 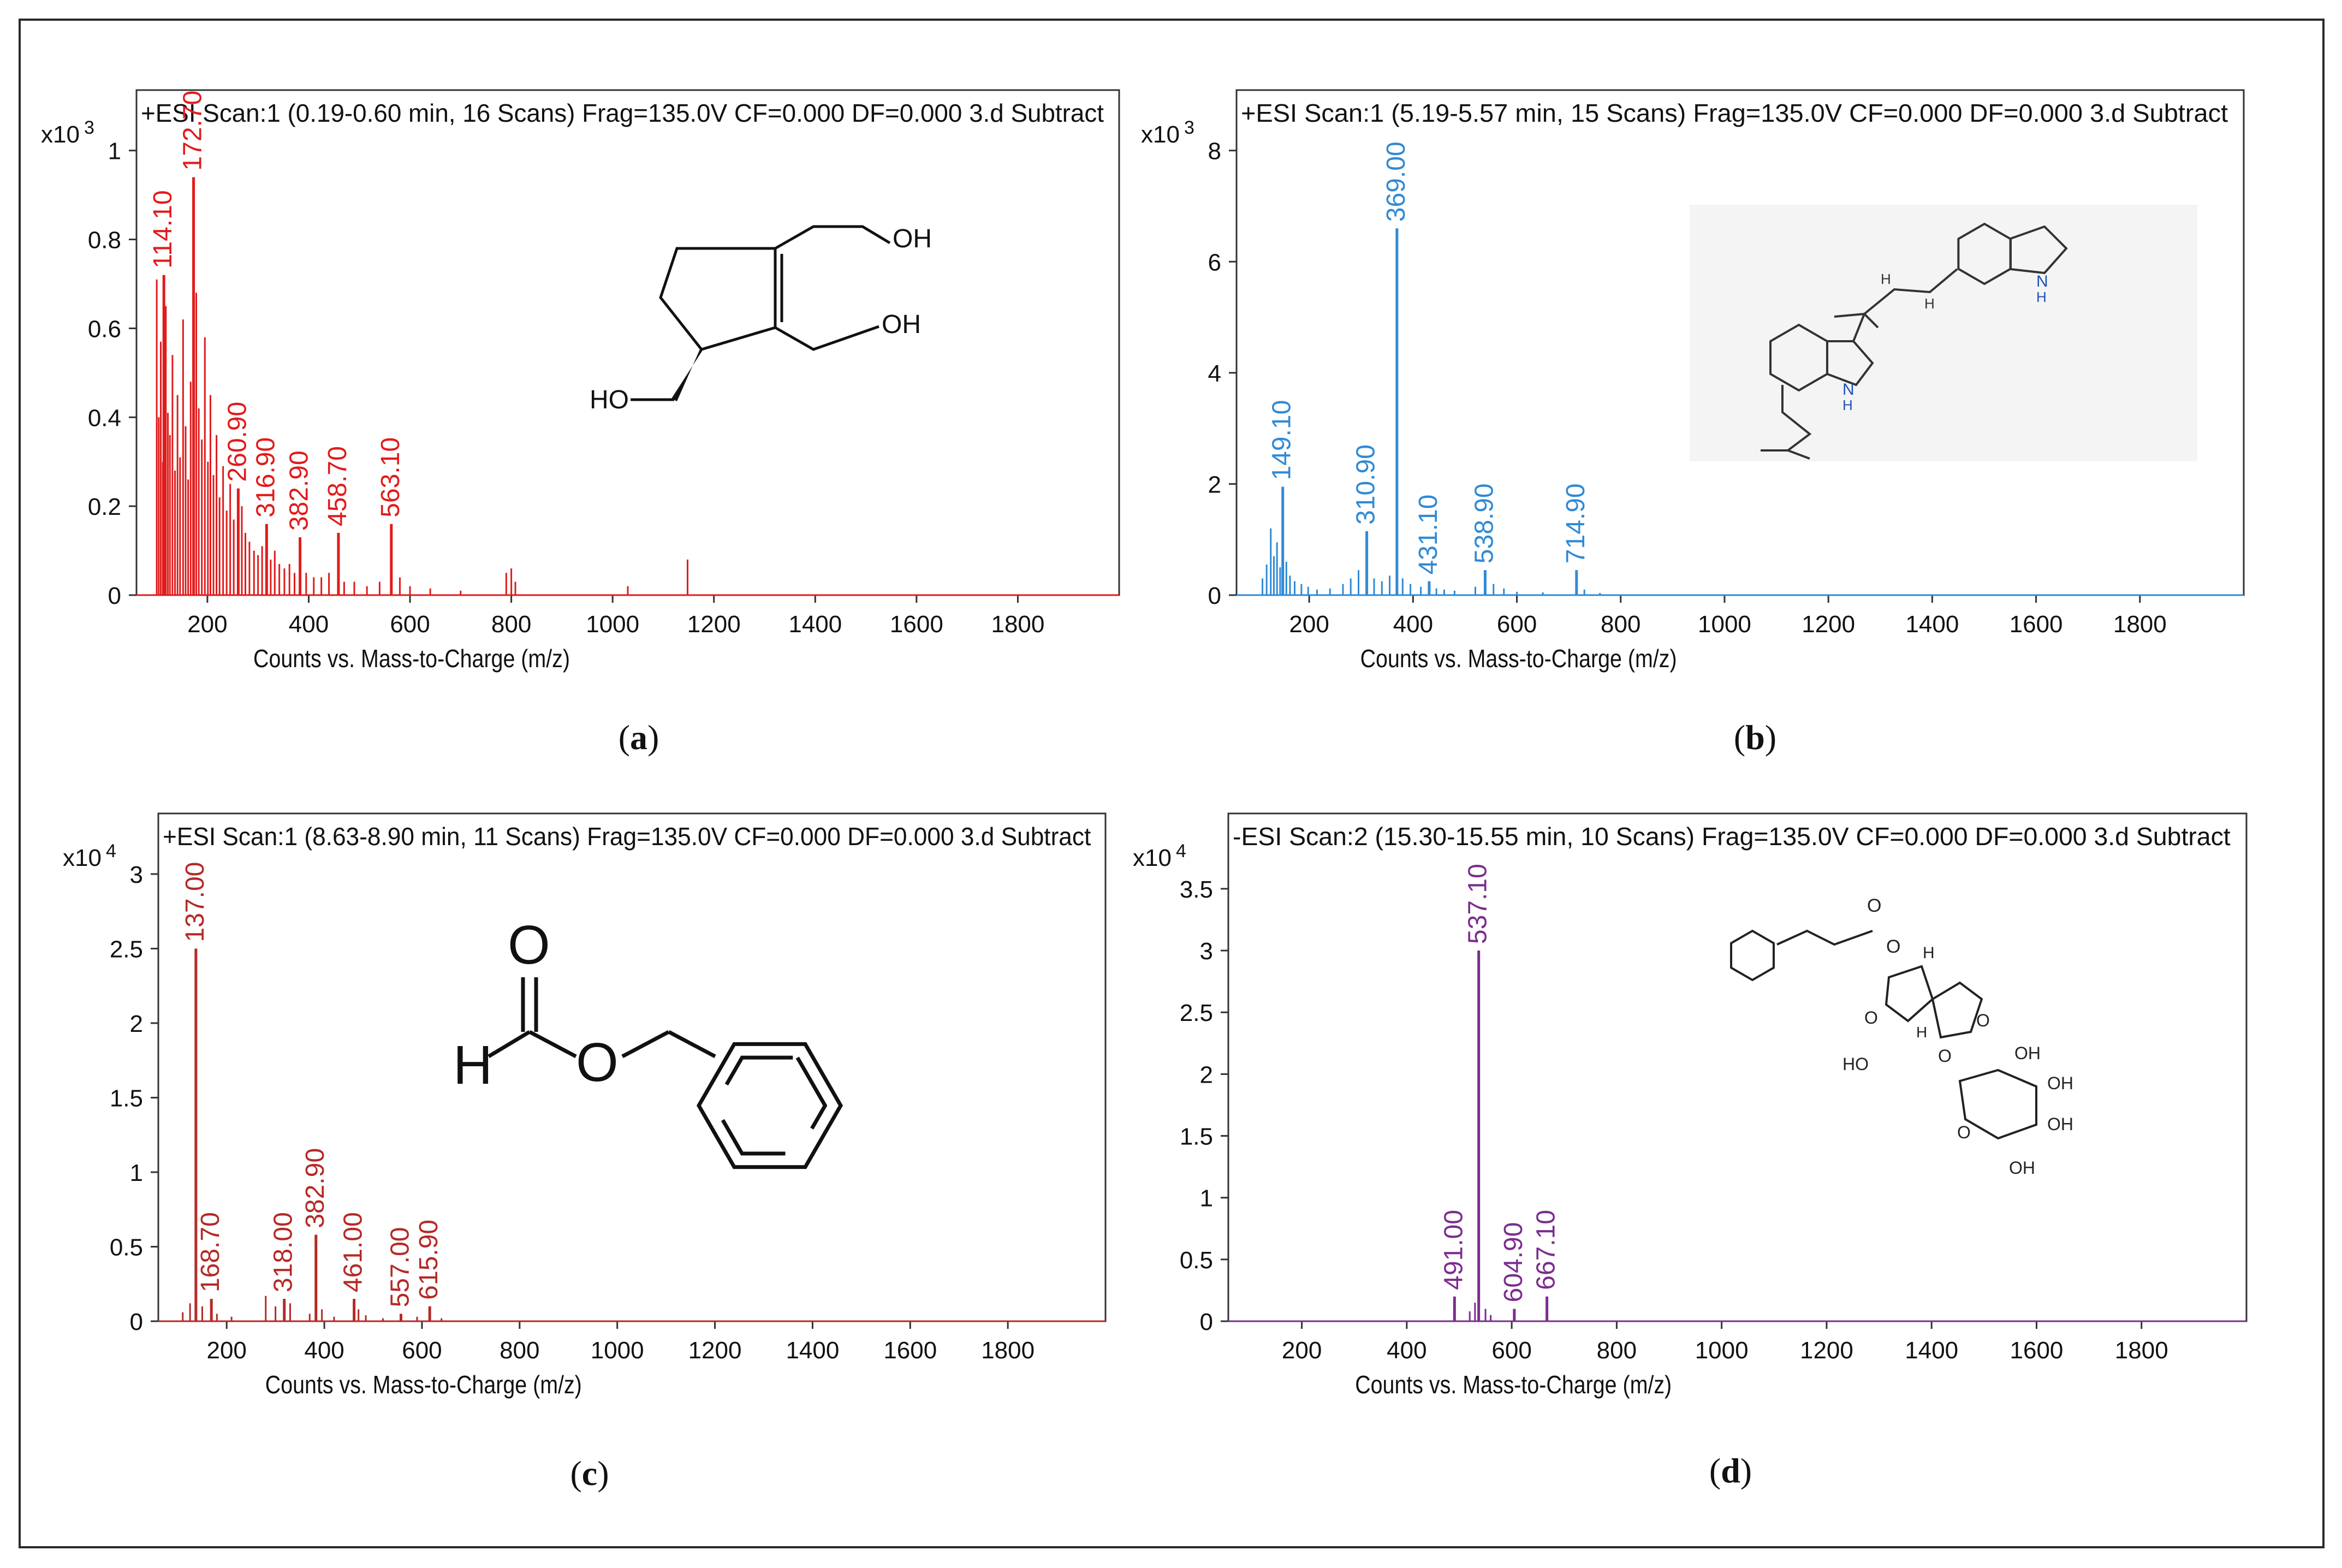 What do you see at coordinates (1546, 1250) in the screenshot?
I see `peak-label: 667.10` at bounding box center [1546, 1250].